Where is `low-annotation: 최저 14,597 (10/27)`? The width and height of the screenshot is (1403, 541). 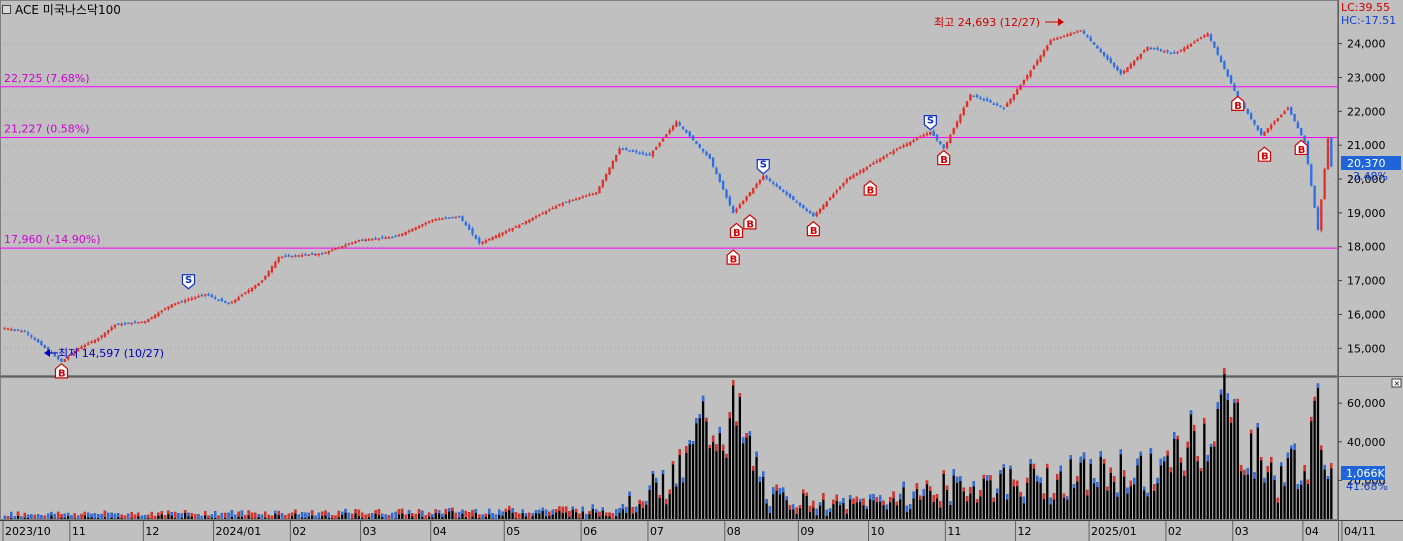 low-annotation: 최저 14,597 (10/27) is located at coordinates (104, 353).